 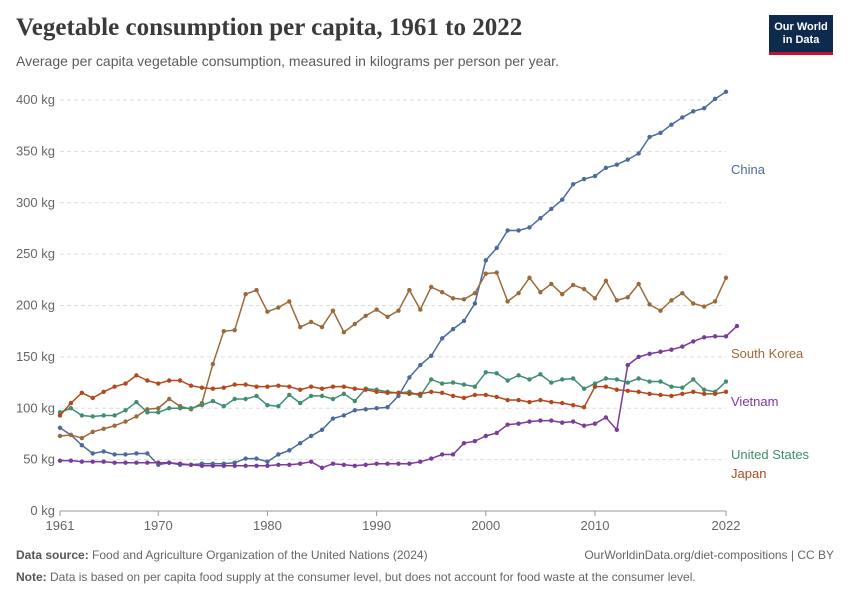 I want to click on owid-logo: Our World in Data, so click(x=801, y=35).